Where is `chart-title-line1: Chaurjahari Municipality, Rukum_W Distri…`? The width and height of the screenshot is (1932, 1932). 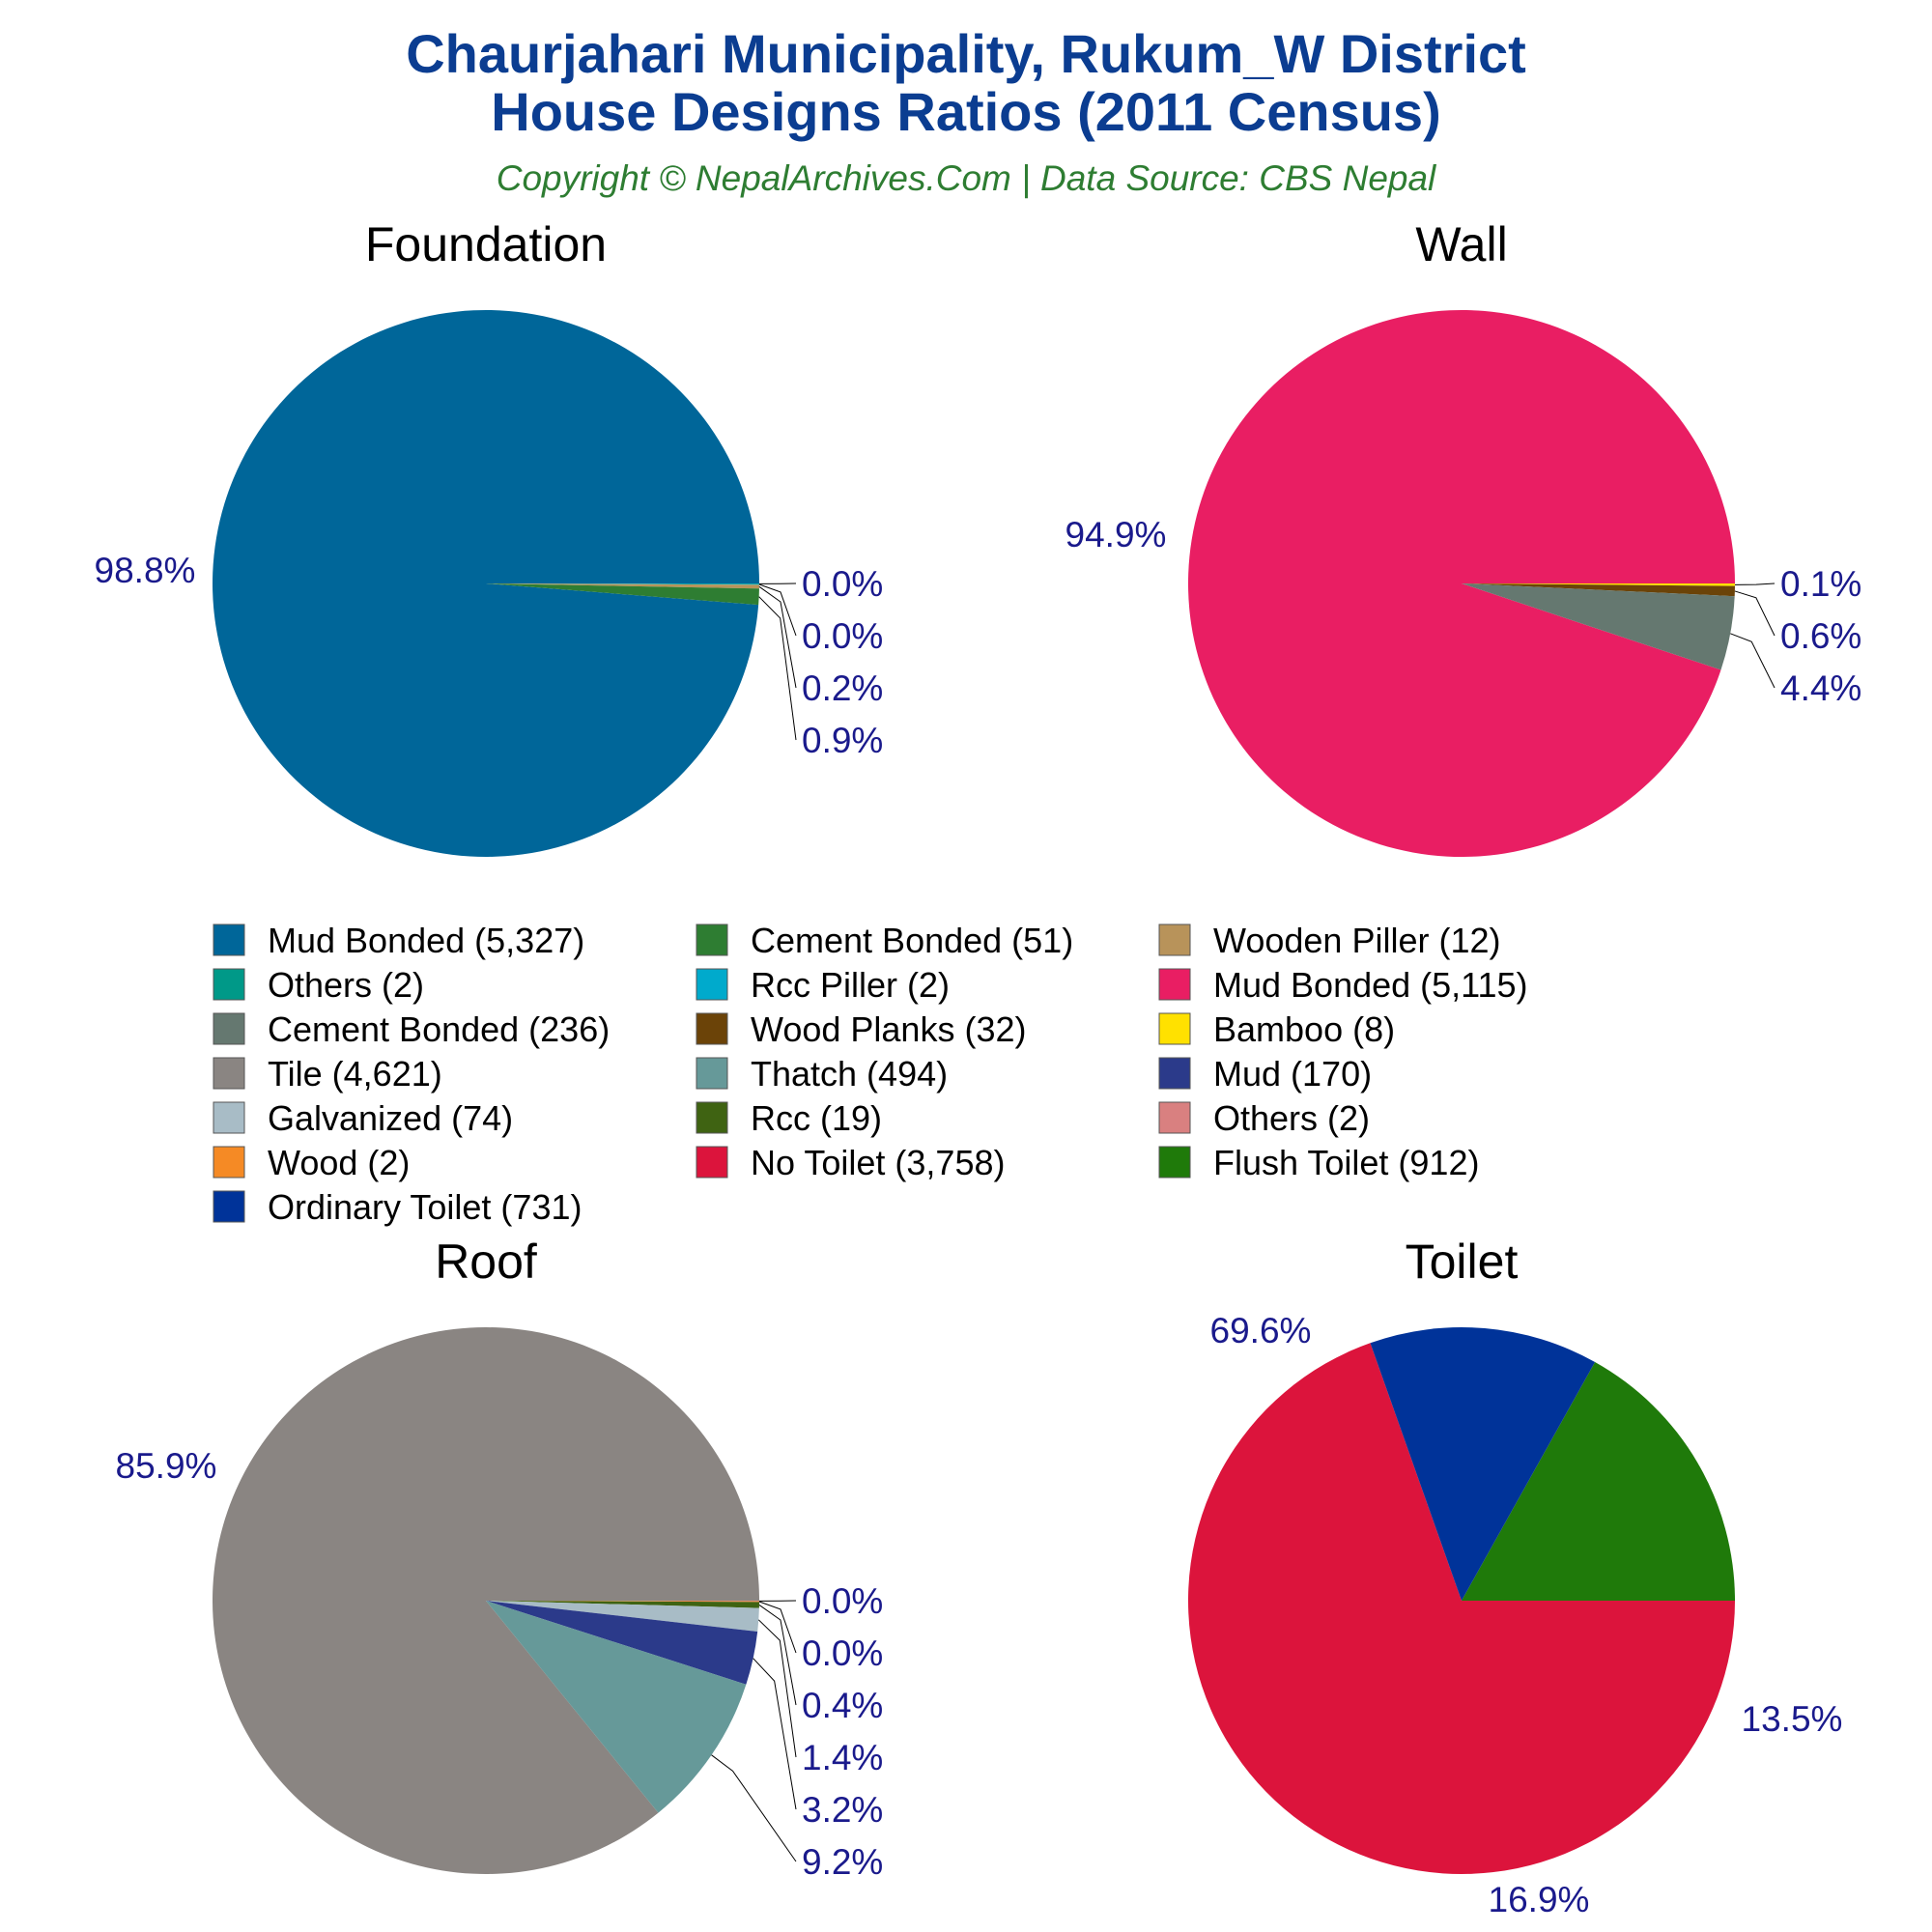 chart-title-line1: Chaurjahari Municipality, Rukum_W Distri… is located at coordinates (966, 53).